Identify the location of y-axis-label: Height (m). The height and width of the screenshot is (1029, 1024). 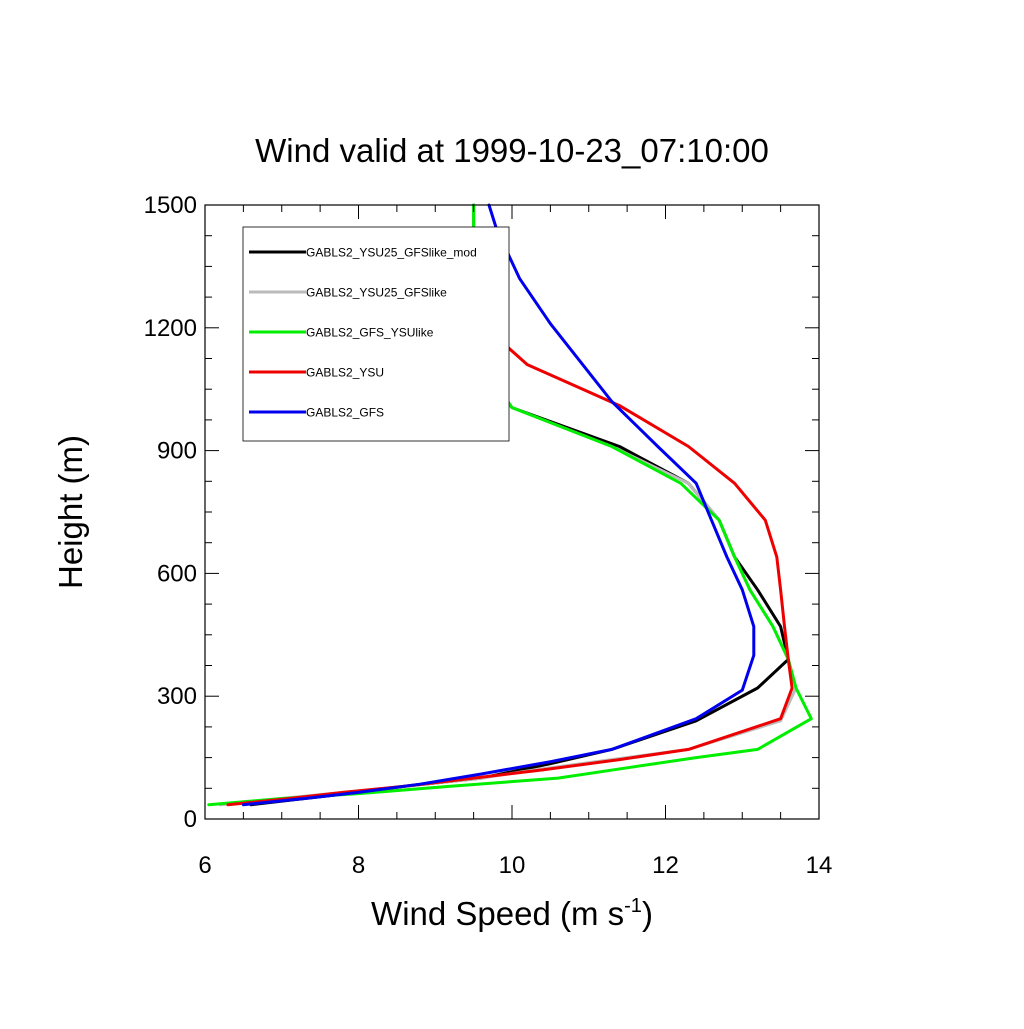
(70, 512).